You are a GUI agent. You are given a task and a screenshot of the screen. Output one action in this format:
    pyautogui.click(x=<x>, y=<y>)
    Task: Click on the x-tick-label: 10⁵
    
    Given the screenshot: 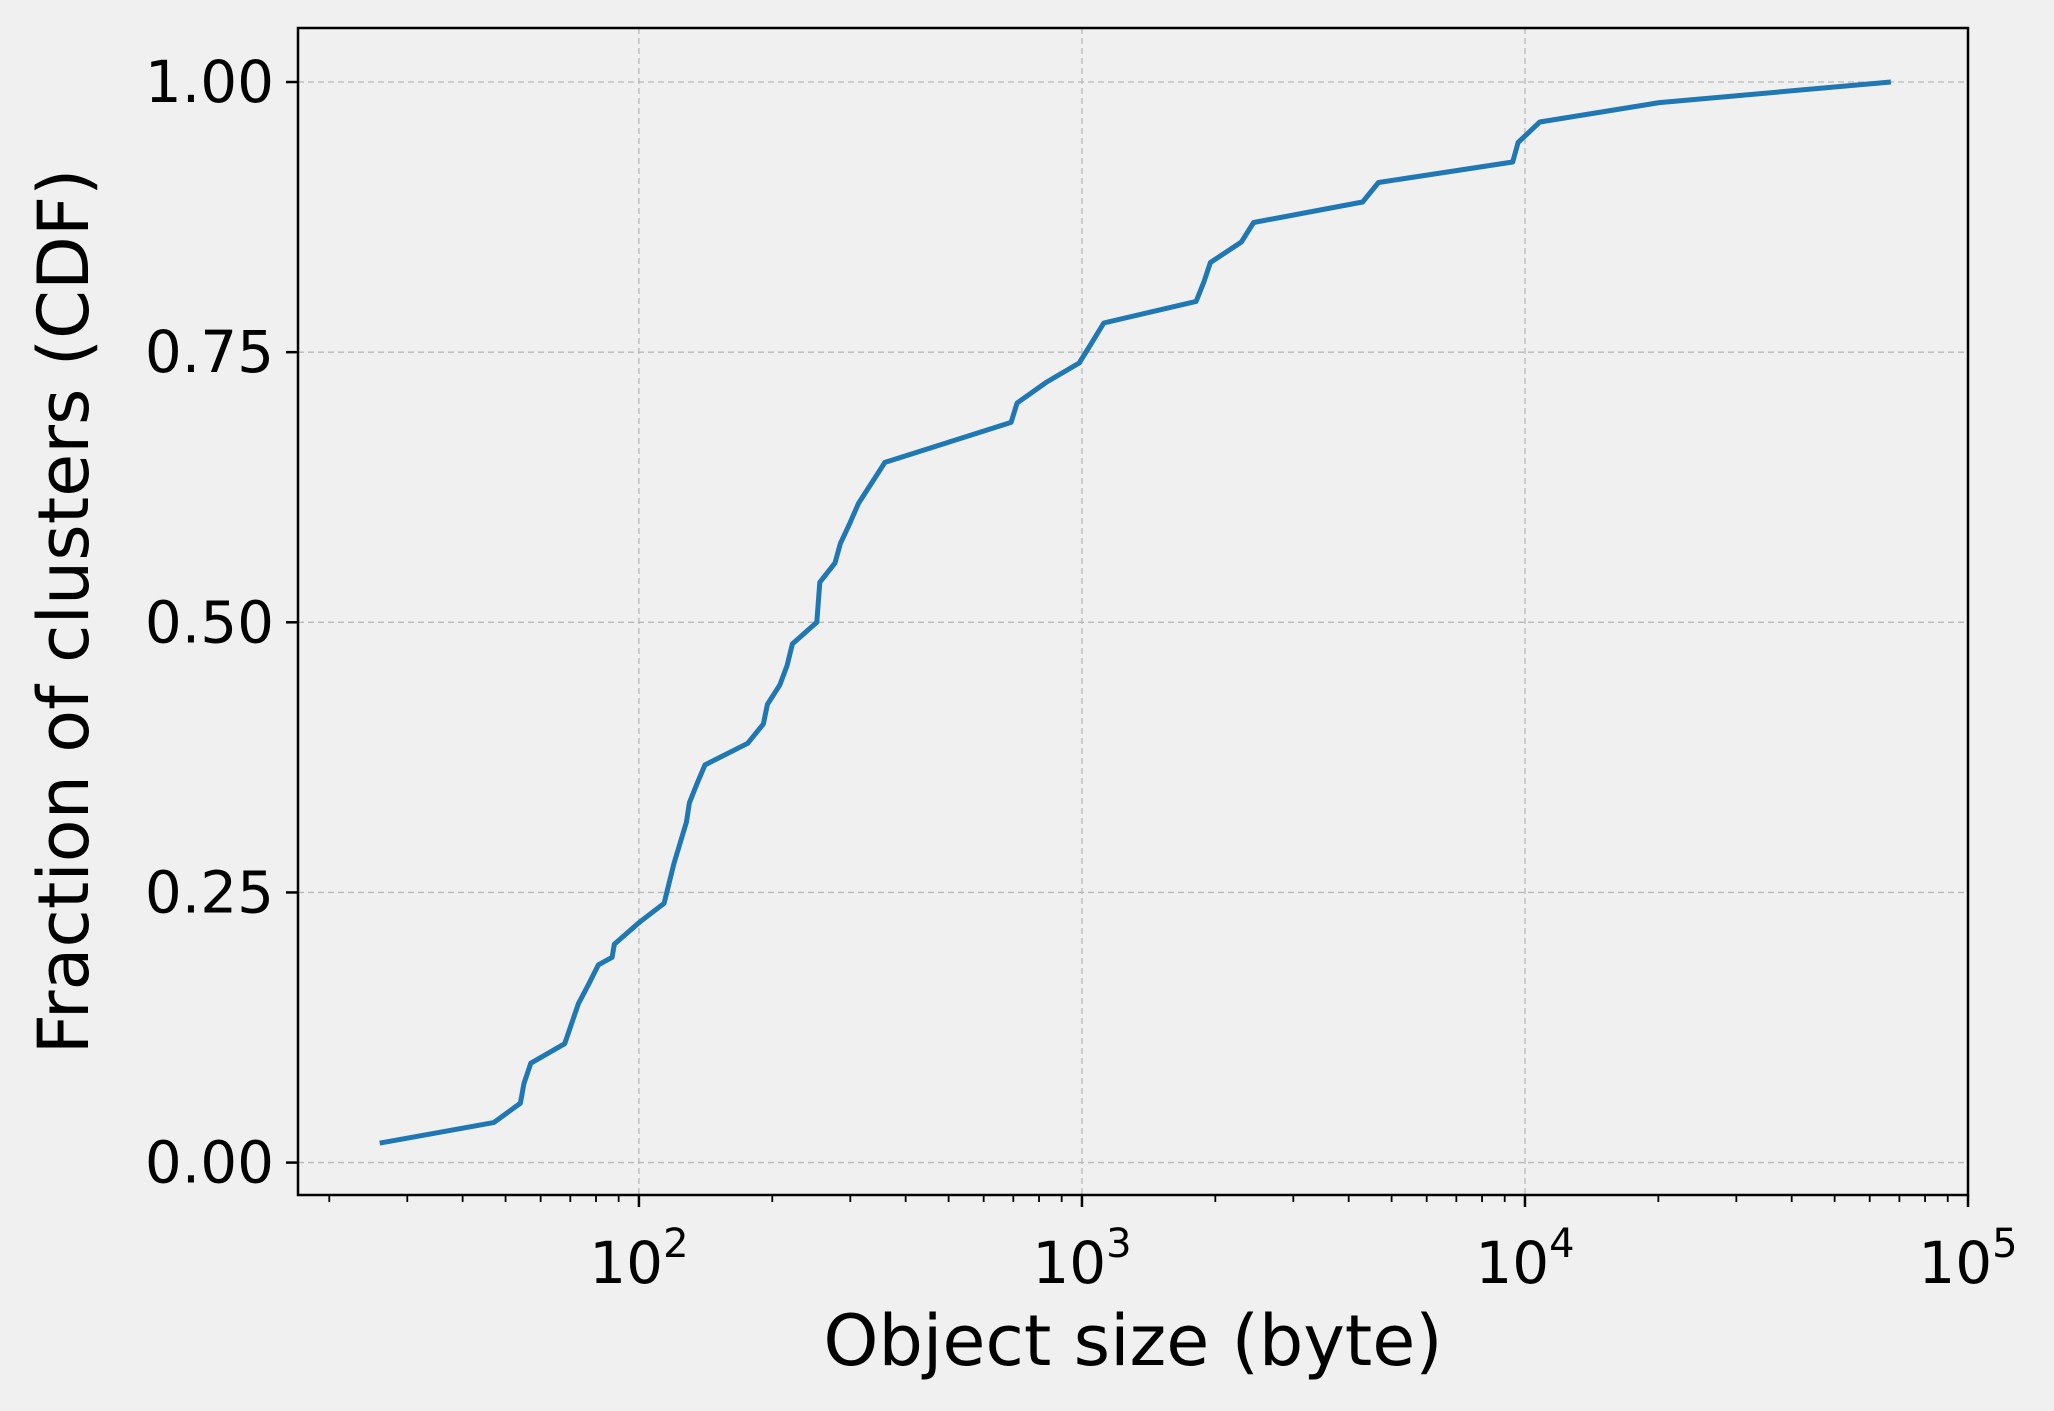 What is the action you would take?
    pyautogui.click(x=1967, y=1259)
    